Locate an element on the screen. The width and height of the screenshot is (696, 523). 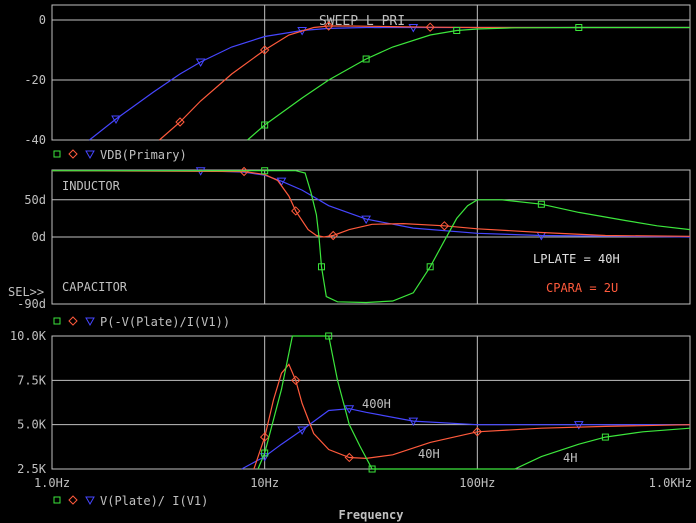
y-tick-label: -40 is located at coordinates (35, 140).